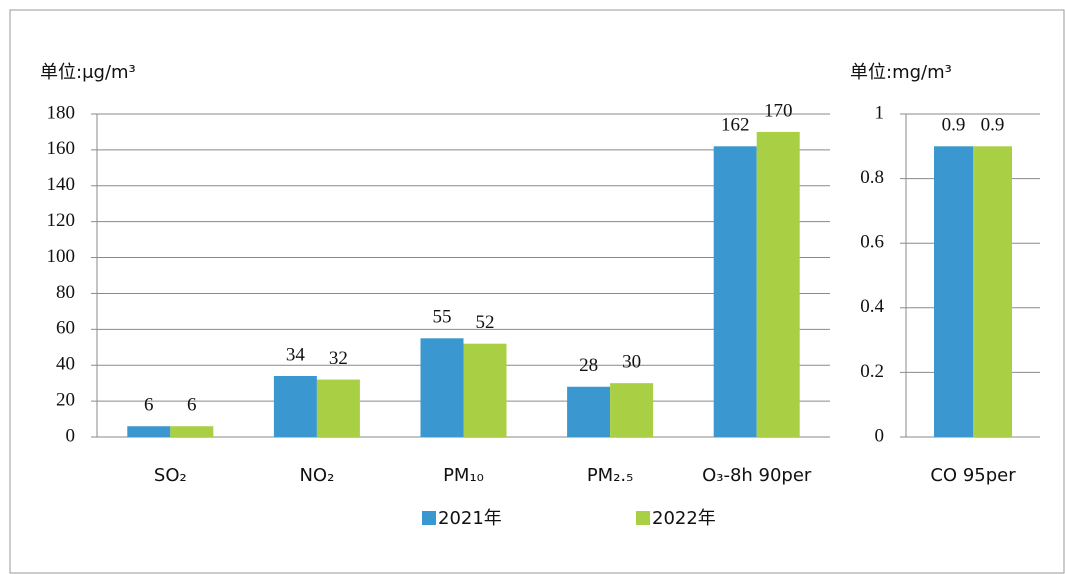  Describe the element at coordinates (65, 292) in the screenshot. I see `y-tick-label: 80` at that location.